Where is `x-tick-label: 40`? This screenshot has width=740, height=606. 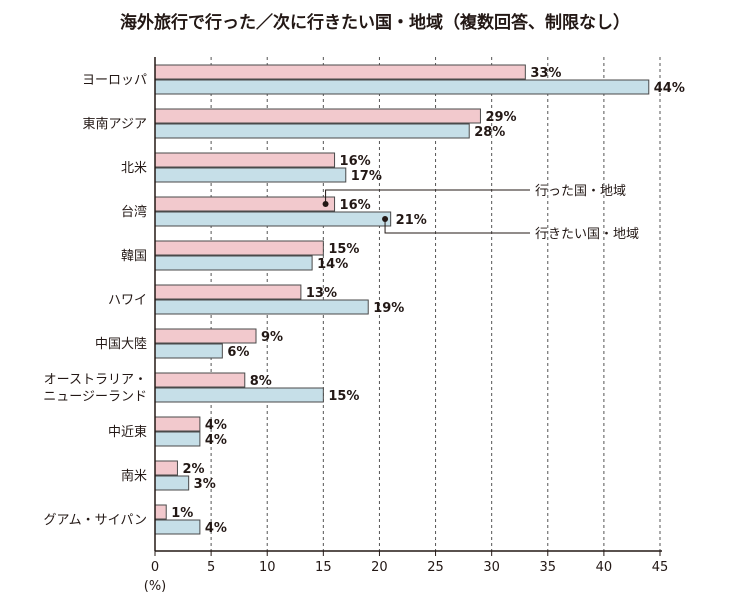
x-tick-label: 40 is located at coordinates (604, 567).